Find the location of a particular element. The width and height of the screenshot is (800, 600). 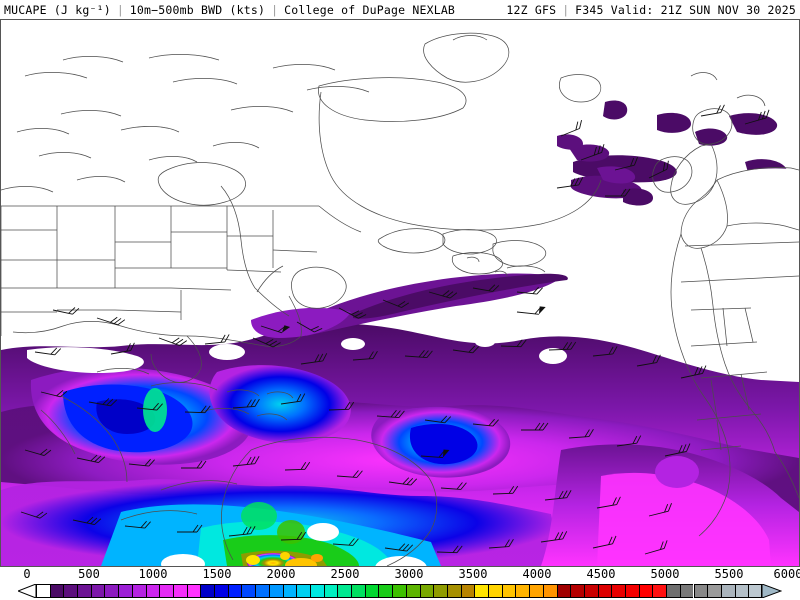

africa-land-mask is located at coordinates (737, 290).